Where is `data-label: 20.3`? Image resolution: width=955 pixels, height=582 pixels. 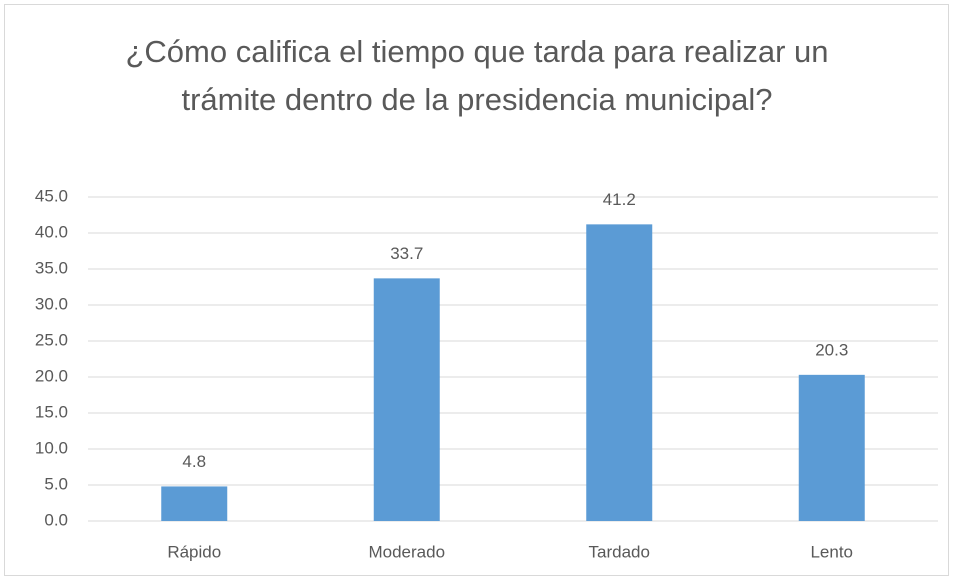 data-label: 20.3 is located at coordinates (831, 349).